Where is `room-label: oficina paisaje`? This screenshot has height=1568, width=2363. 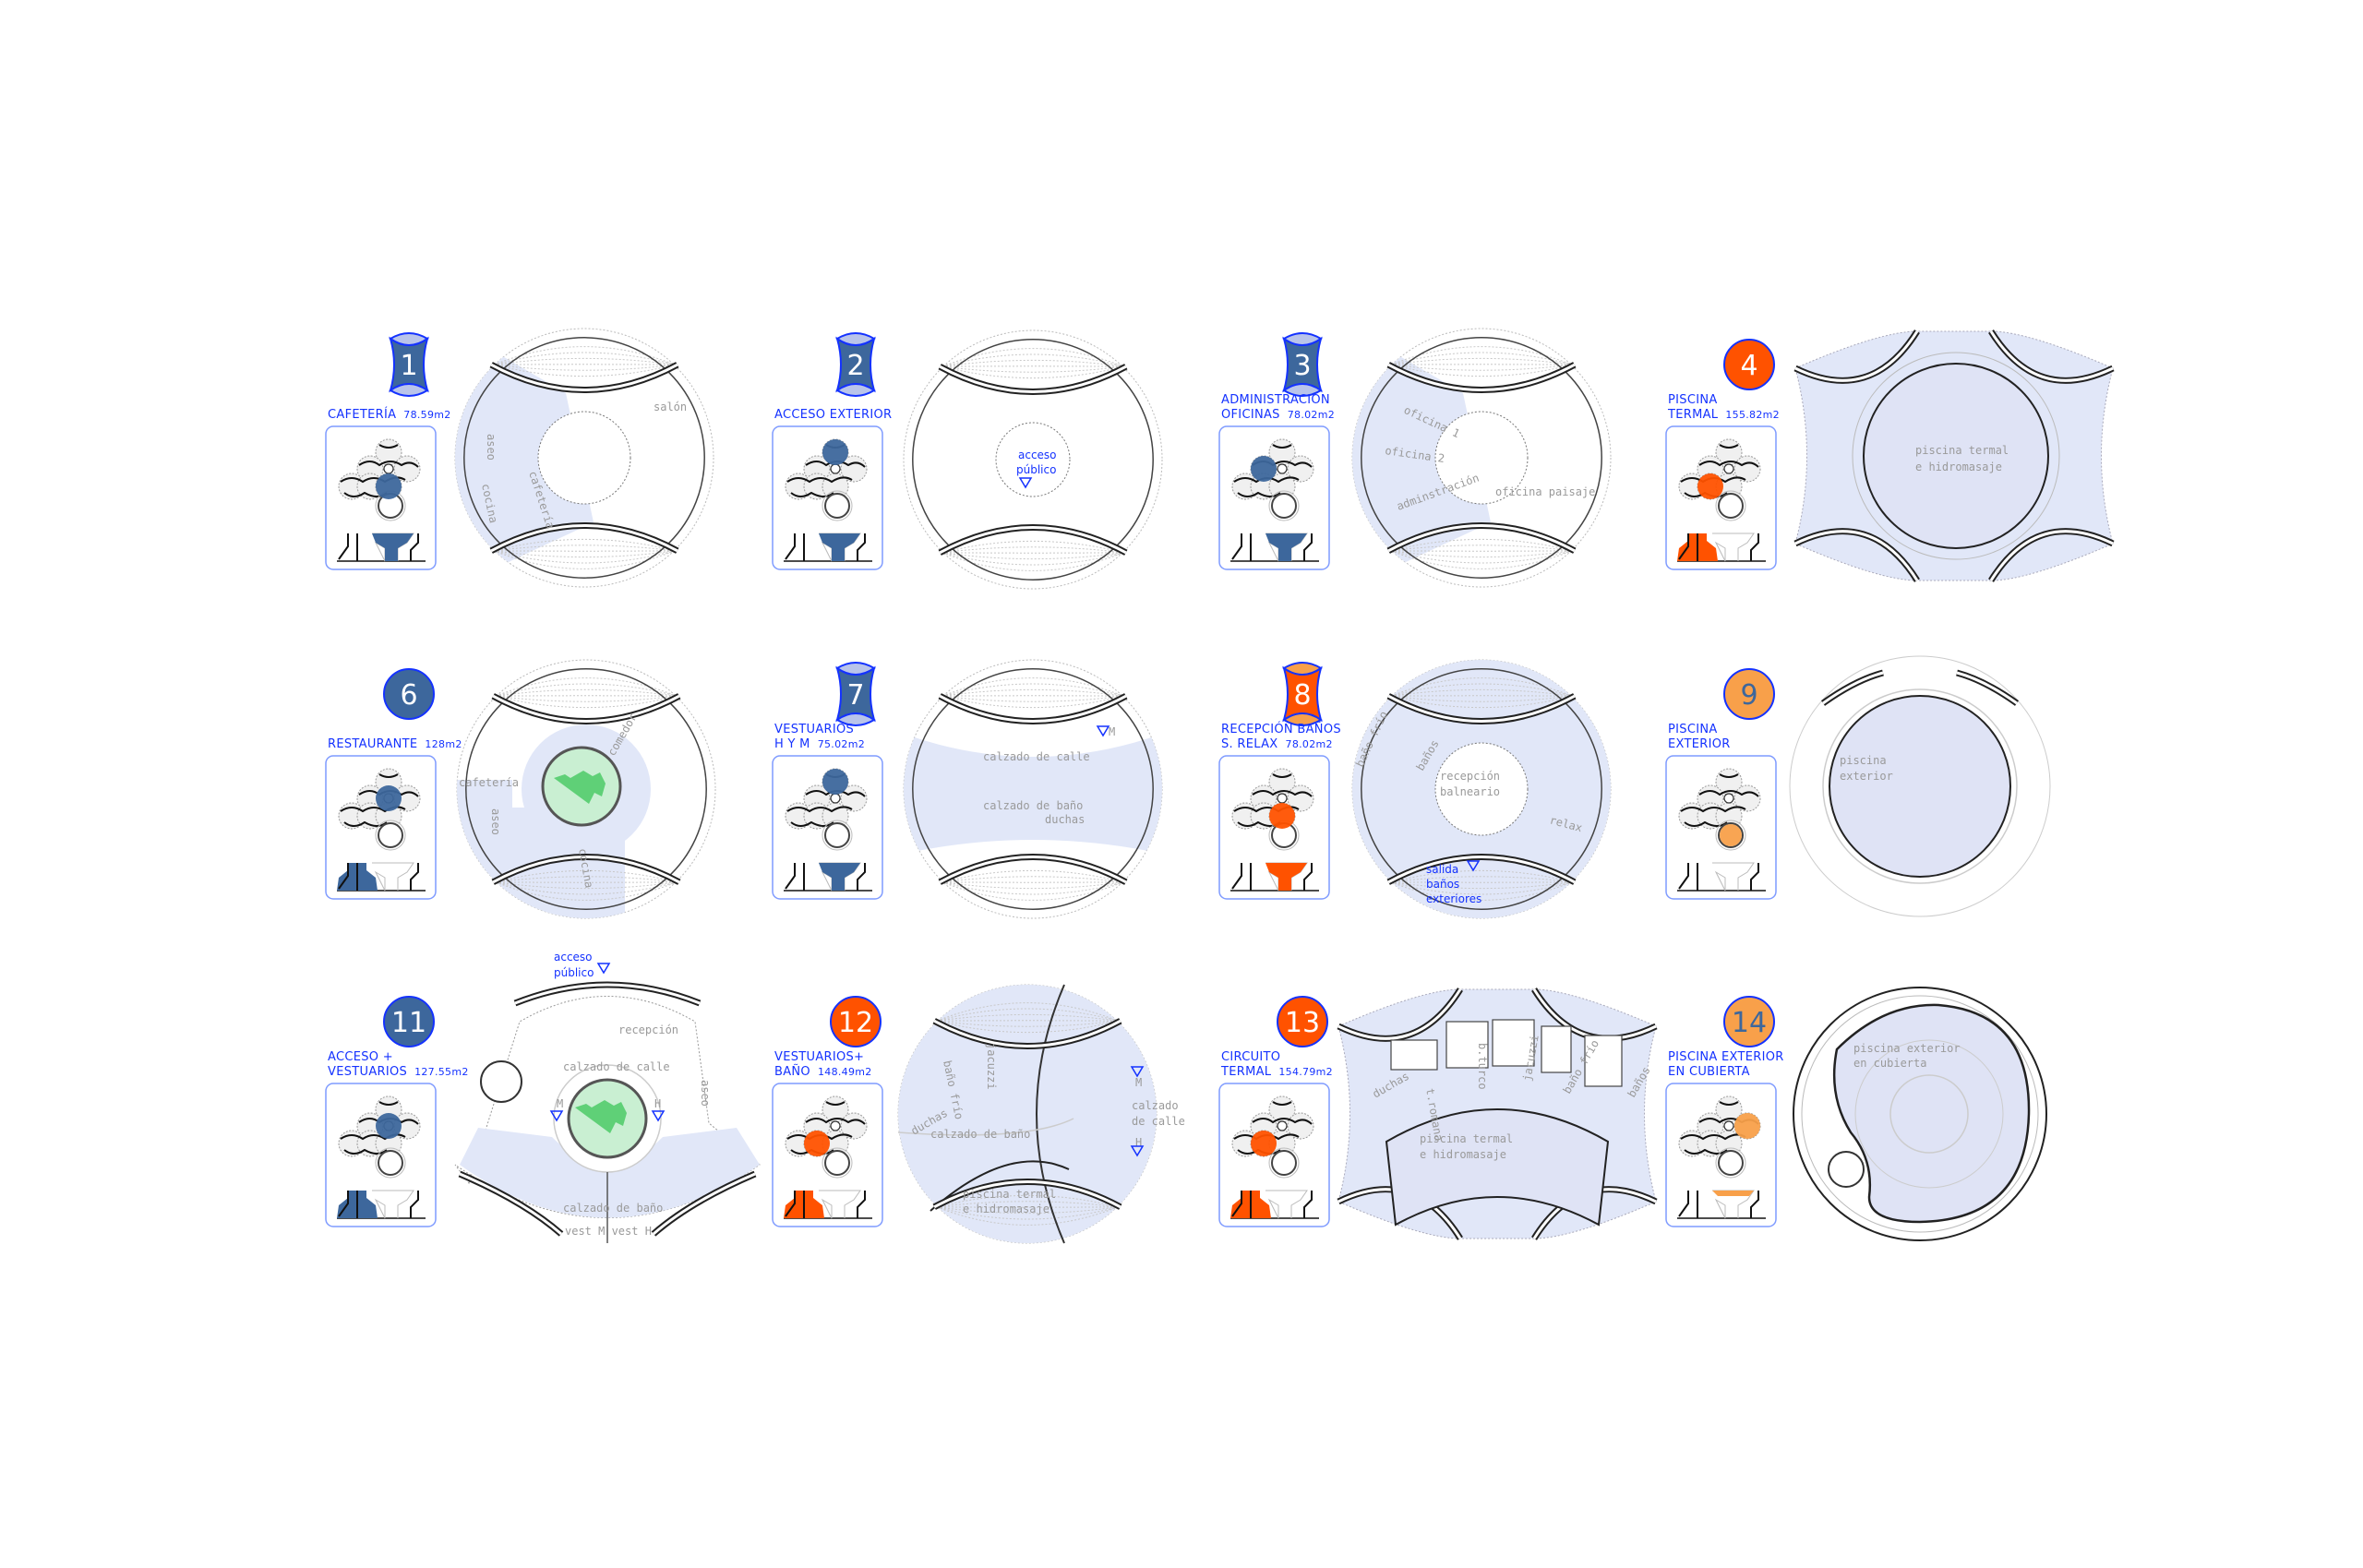 room-label: oficina paisaje is located at coordinates (1545, 492).